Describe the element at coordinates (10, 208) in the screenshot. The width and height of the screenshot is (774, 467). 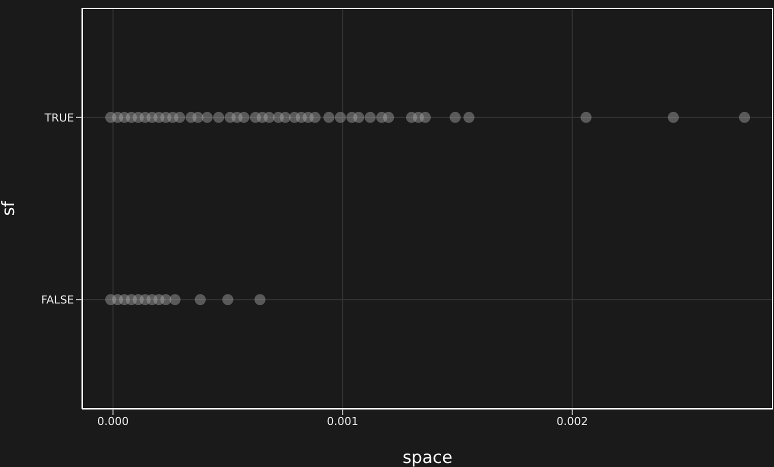
I see `y-axis-title: sf` at that location.